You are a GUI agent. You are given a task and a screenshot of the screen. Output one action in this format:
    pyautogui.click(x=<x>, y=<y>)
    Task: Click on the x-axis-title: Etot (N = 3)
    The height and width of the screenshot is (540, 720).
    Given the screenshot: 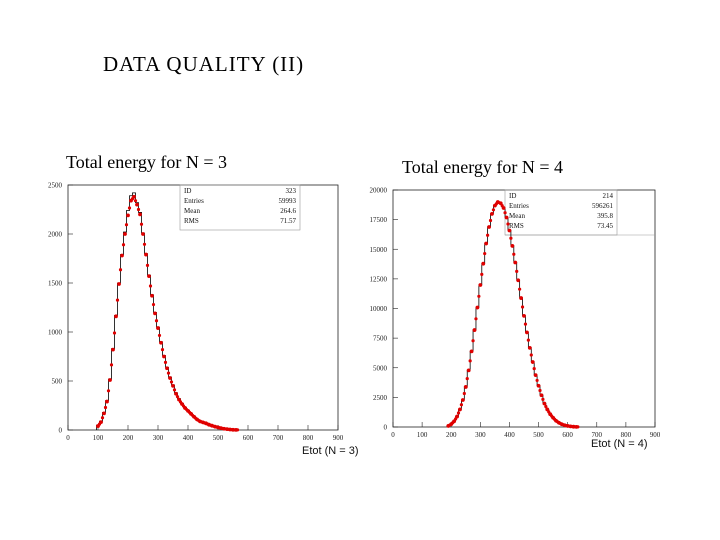 What is the action you would take?
    pyautogui.click(x=330, y=451)
    